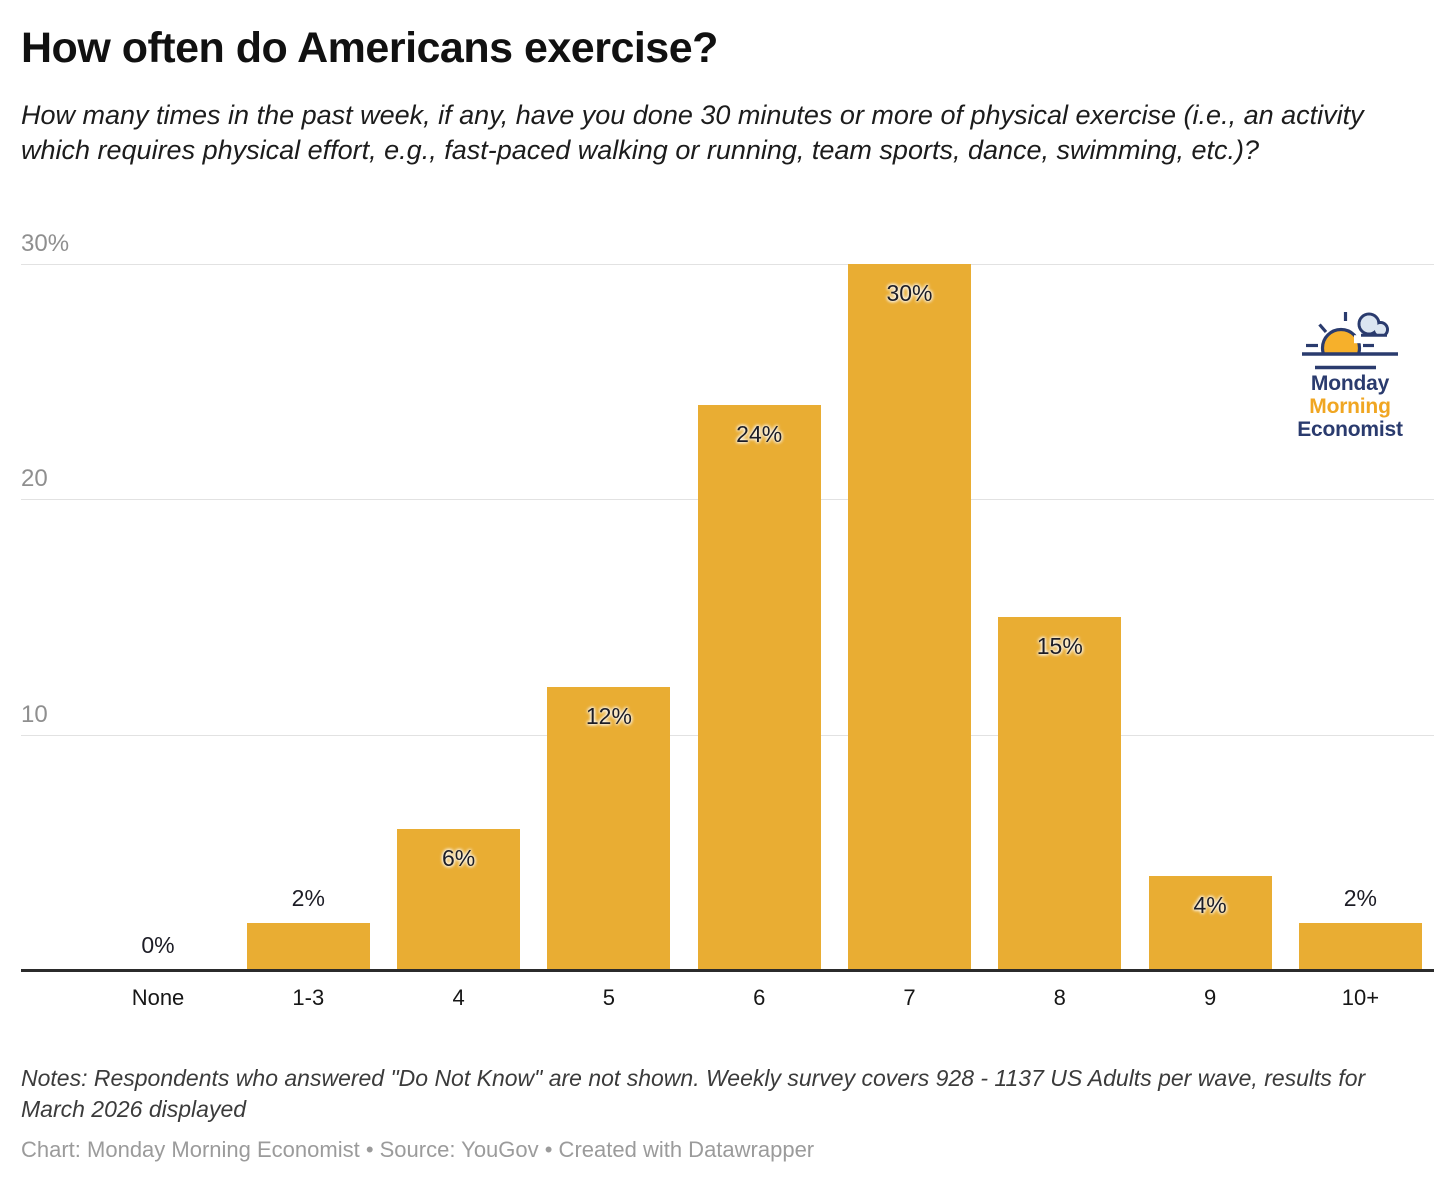 The width and height of the screenshot is (1456, 1184). I want to click on x-axis-label-1-3: 1-3, so click(308, 997).